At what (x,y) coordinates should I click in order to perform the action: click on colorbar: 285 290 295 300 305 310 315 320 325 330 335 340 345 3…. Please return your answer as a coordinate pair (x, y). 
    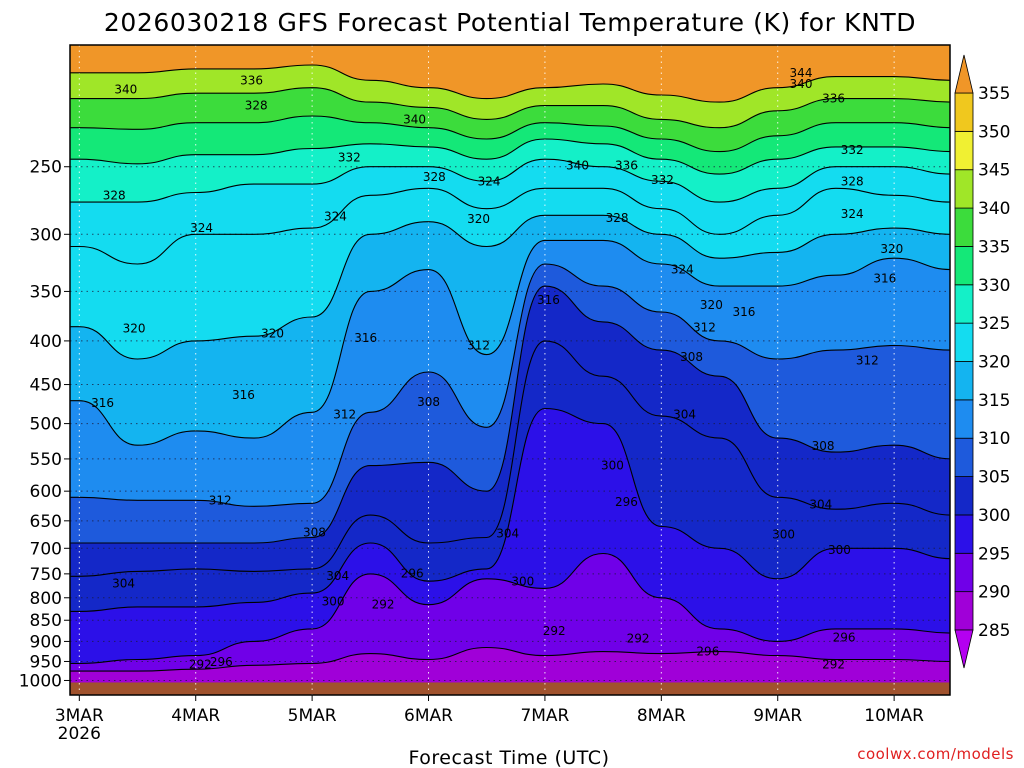
    Looking at the image, I should click on (982, 361).